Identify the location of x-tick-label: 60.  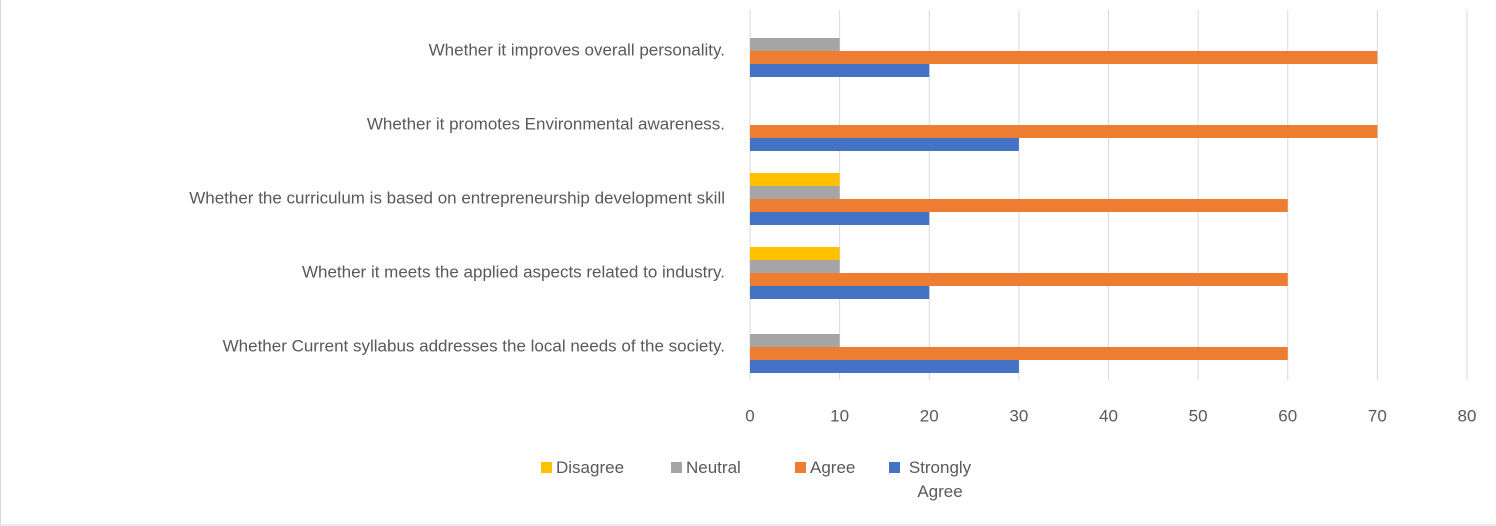
(1287, 415).